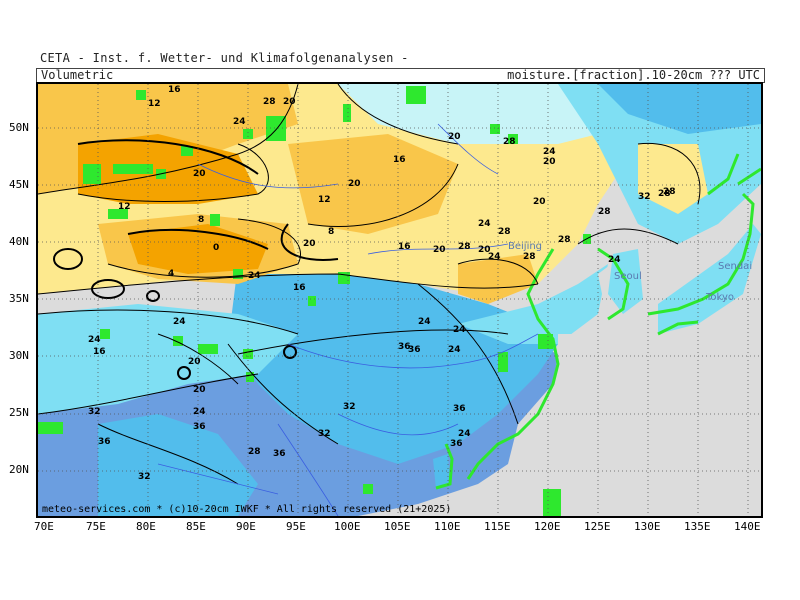 This screenshot has height=600, width=800. Describe the element at coordinates (19, 298) in the screenshot. I see `lat-label-35N: 35N` at that location.